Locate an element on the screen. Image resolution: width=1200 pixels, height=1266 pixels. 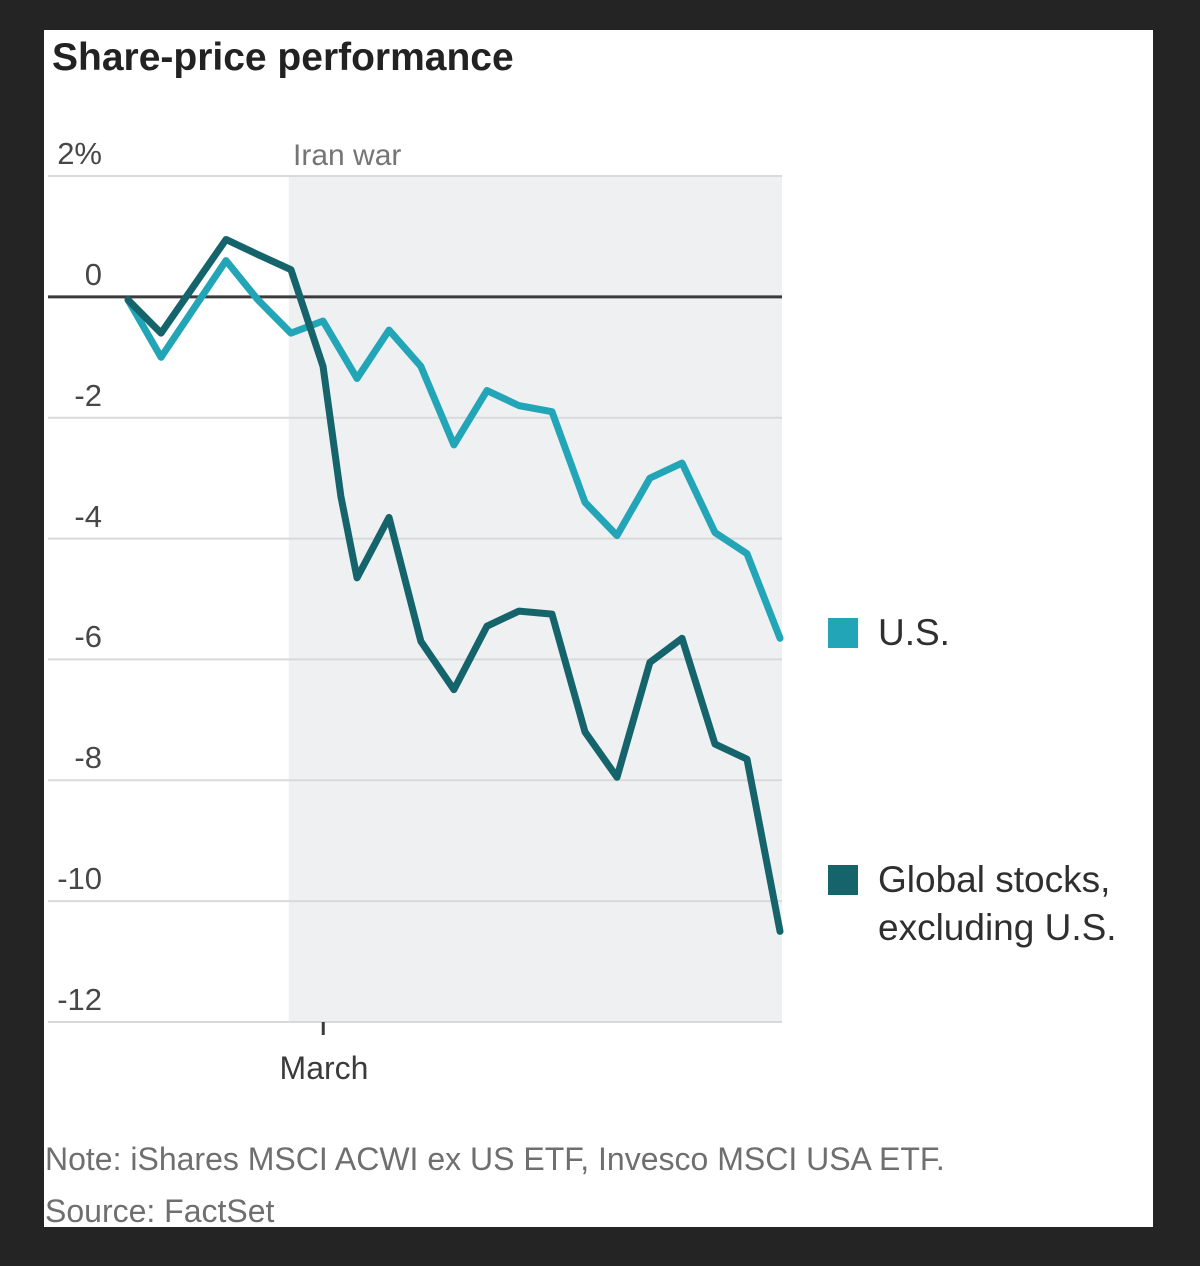
legend-item-global: Global stocks, excluding U.S. is located at coordinates (972, 904).